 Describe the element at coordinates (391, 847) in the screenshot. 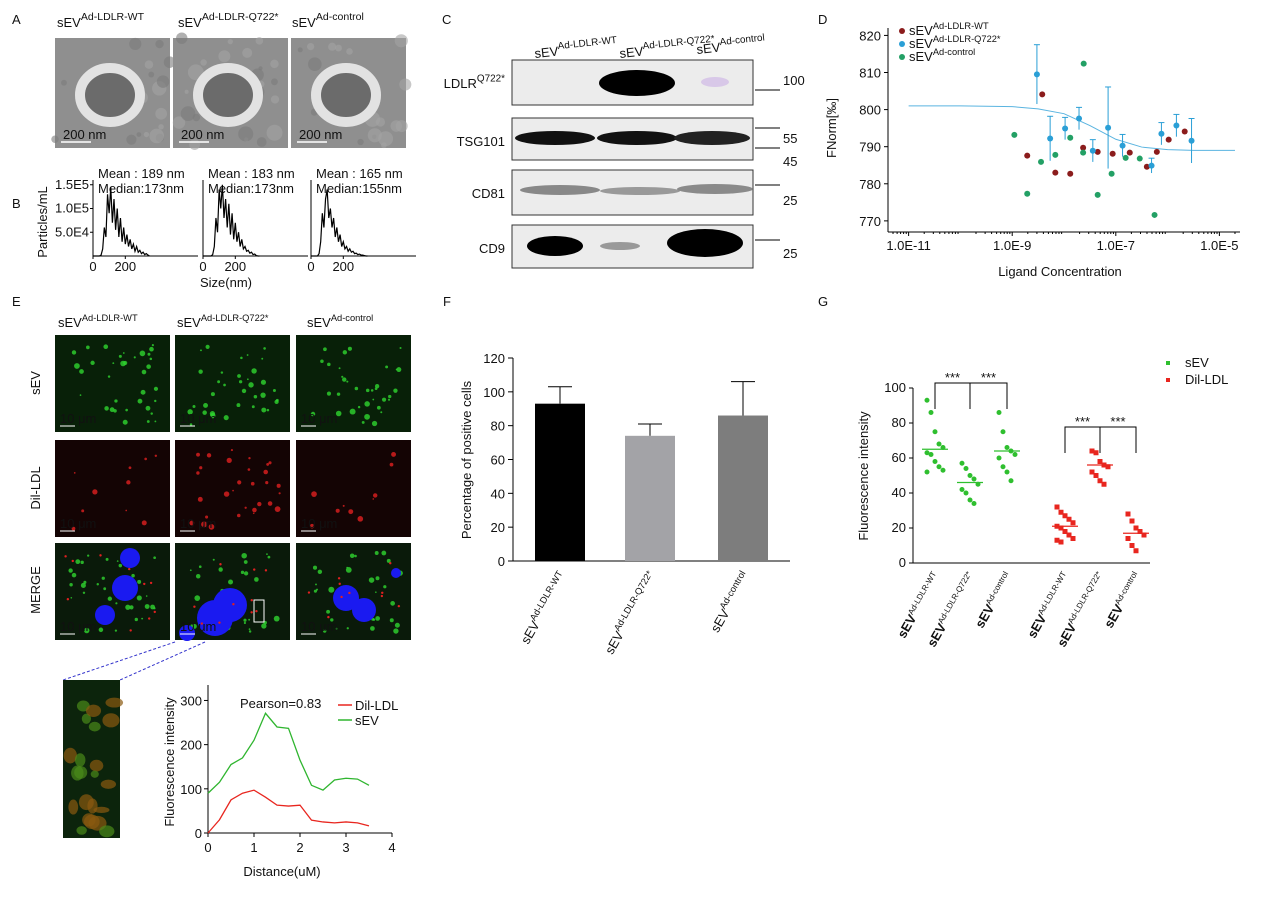

I see `x-tick-label: 4` at that location.